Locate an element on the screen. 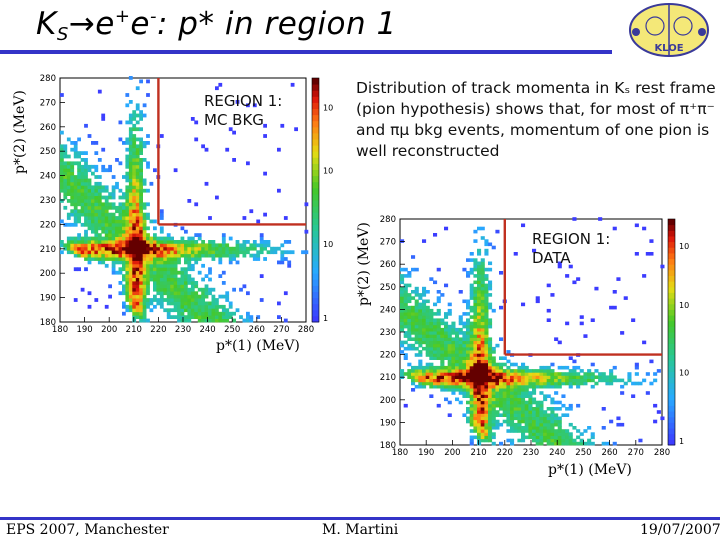  y-tick-label: 260 is located at coordinates (388, 265).